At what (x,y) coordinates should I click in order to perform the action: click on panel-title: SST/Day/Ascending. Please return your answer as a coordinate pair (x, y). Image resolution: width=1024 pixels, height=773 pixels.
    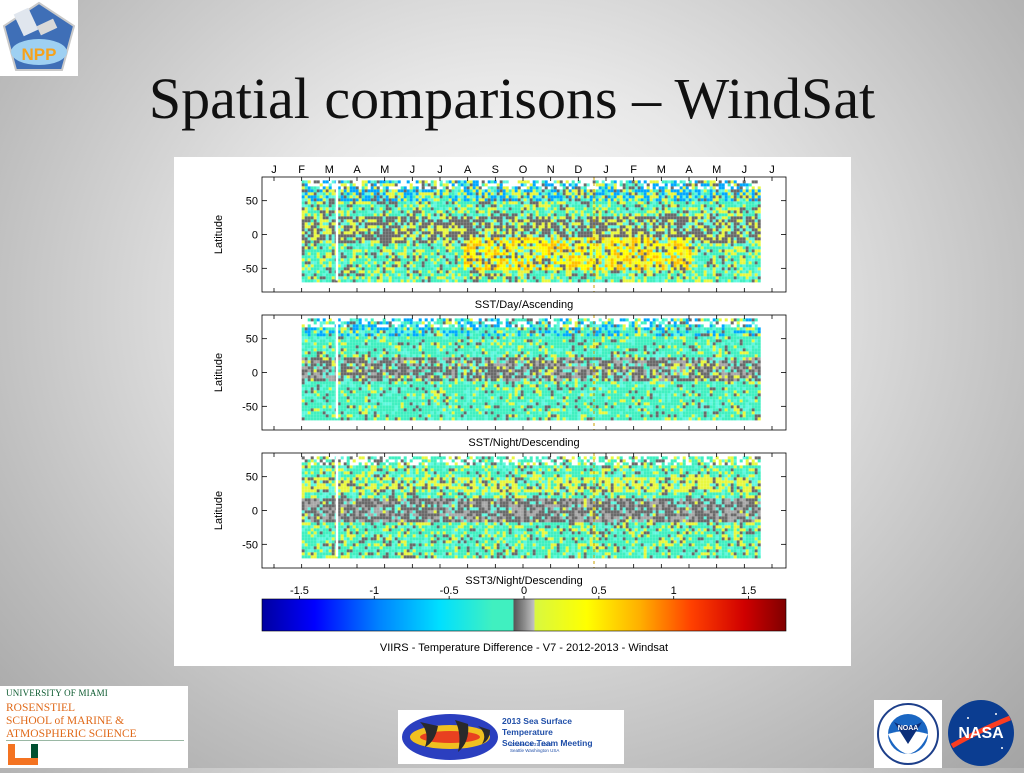
    Looking at the image, I should click on (524, 305).